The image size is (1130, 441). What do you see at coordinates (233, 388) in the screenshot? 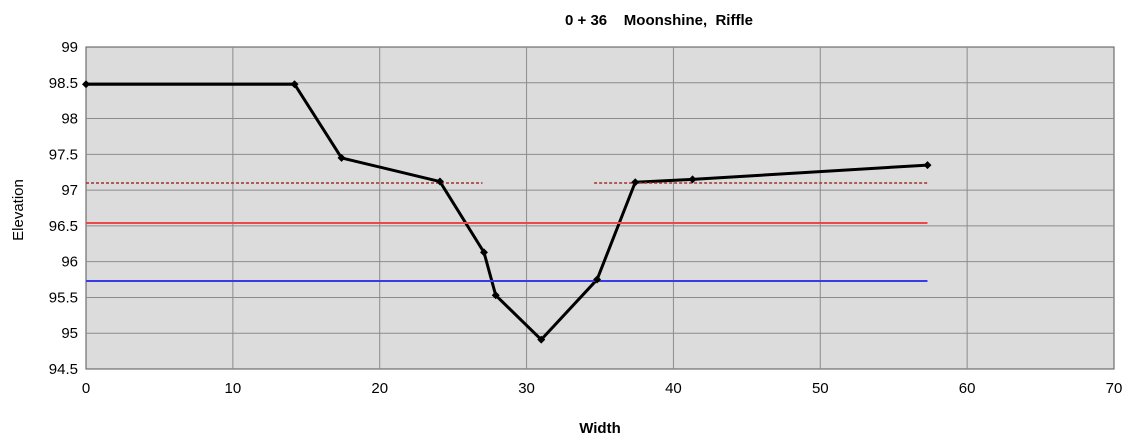
I see `x-tick-label: 10` at bounding box center [233, 388].